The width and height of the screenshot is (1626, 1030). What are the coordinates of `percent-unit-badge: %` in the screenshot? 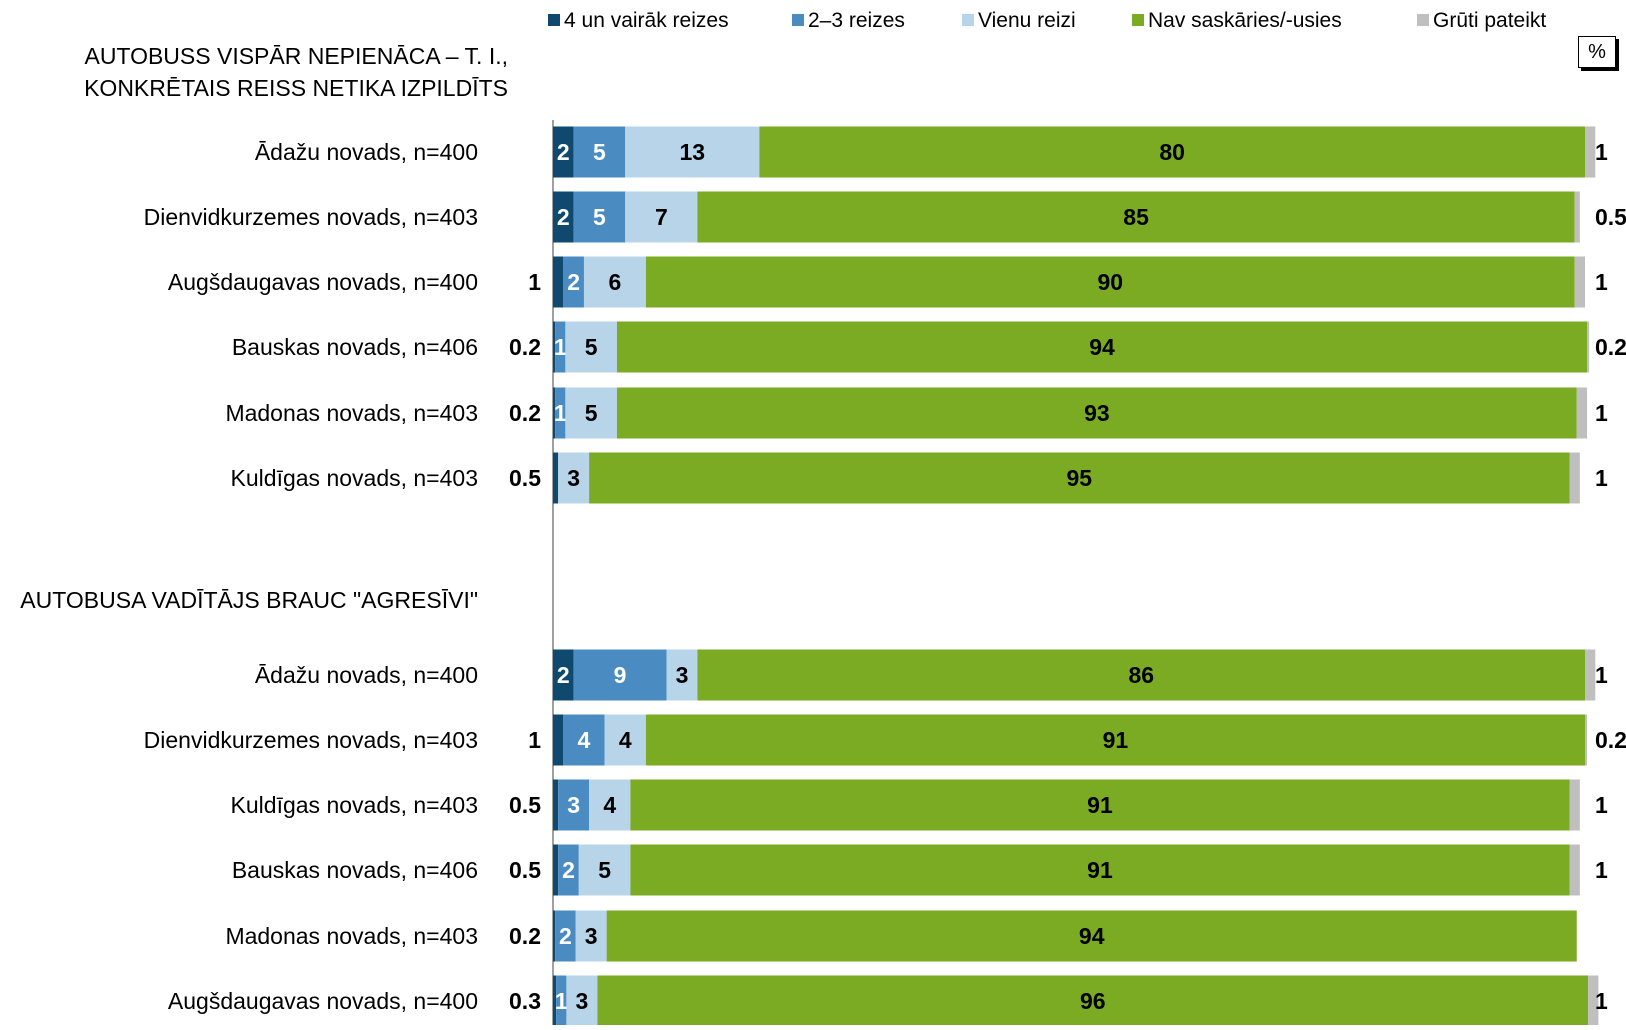 It's located at (1597, 52).